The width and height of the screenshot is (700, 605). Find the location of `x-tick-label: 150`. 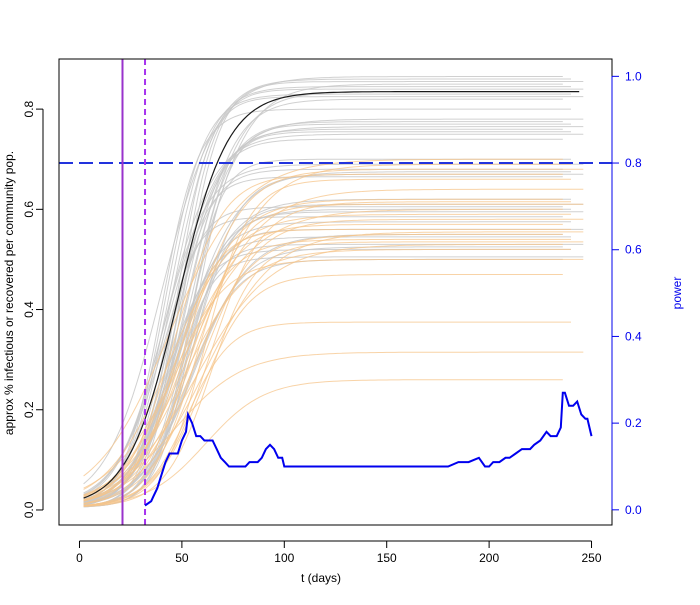

x-tick-label: 150 is located at coordinates (387, 558).